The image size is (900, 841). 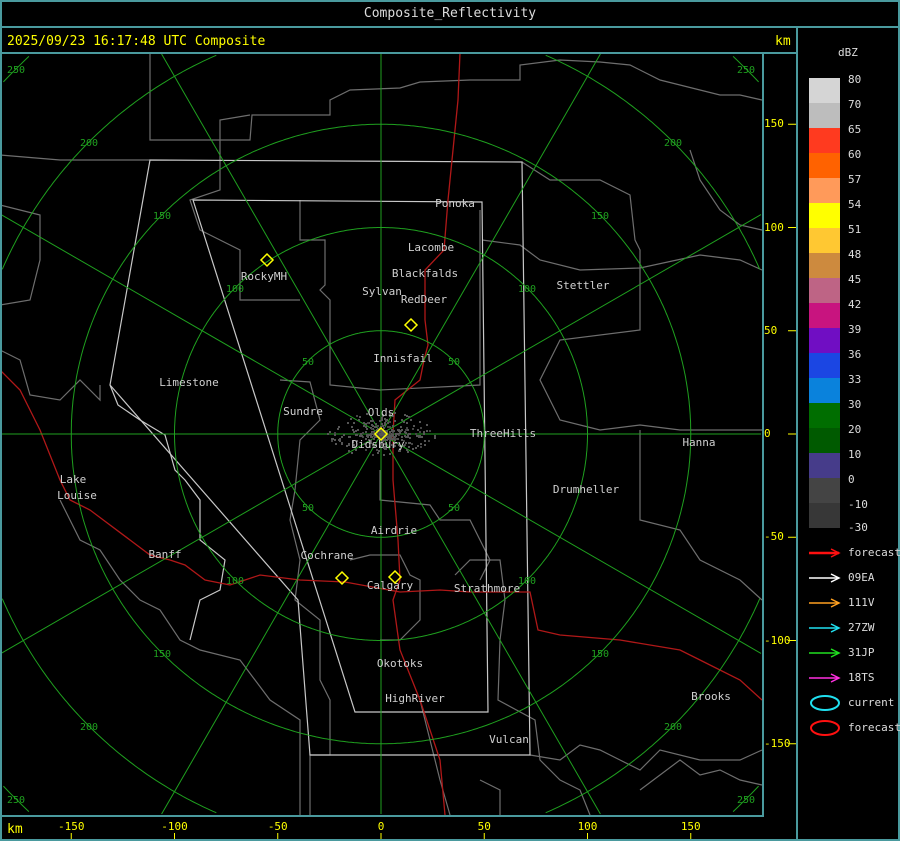 I want to click on radar-site-icon, so click(x=381, y=434).